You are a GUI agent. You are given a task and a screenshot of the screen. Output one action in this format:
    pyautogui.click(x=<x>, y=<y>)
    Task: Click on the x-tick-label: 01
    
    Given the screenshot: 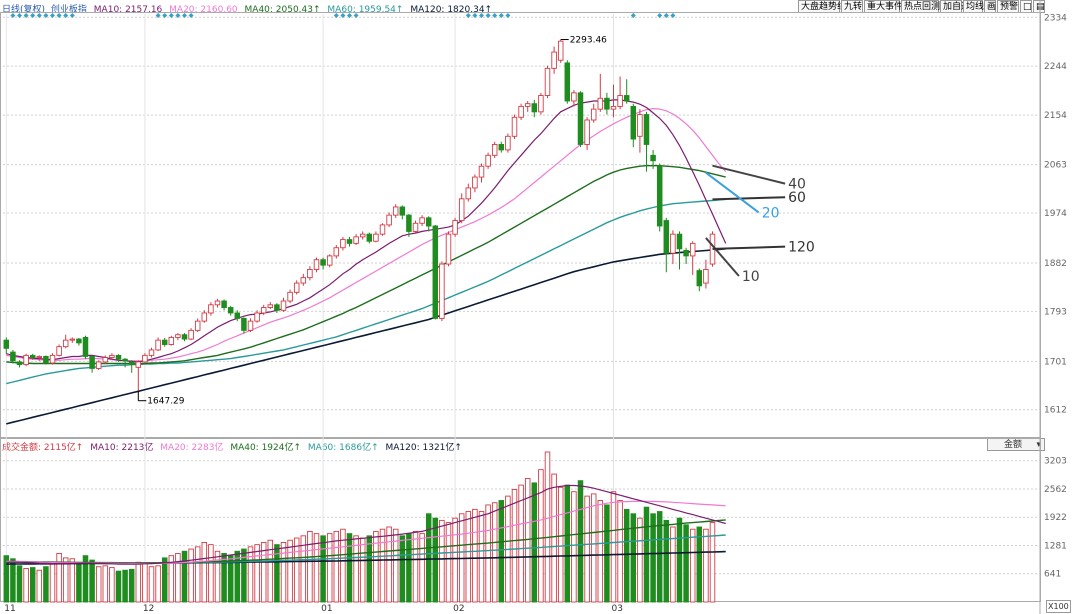 What is the action you would take?
    pyautogui.click(x=326, y=609)
    